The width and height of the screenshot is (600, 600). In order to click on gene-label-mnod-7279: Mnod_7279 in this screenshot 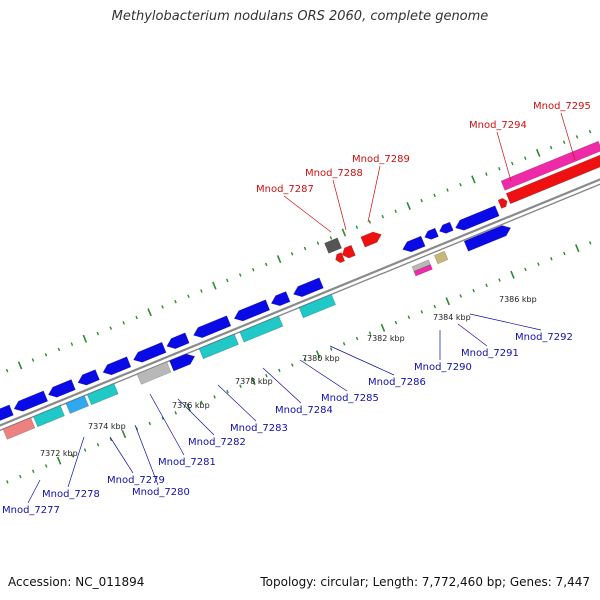, I will do `click(136, 480)`.